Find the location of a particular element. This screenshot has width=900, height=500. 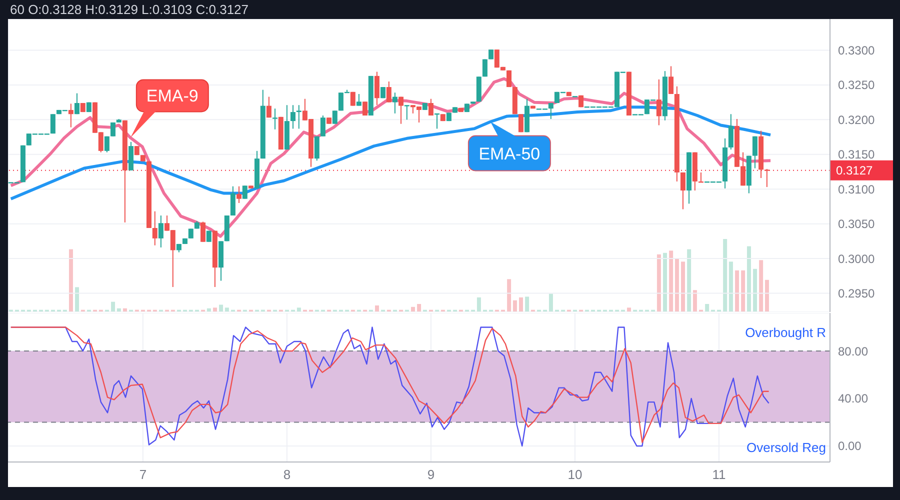

annotation: Overbought R is located at coordinates (785, 332).